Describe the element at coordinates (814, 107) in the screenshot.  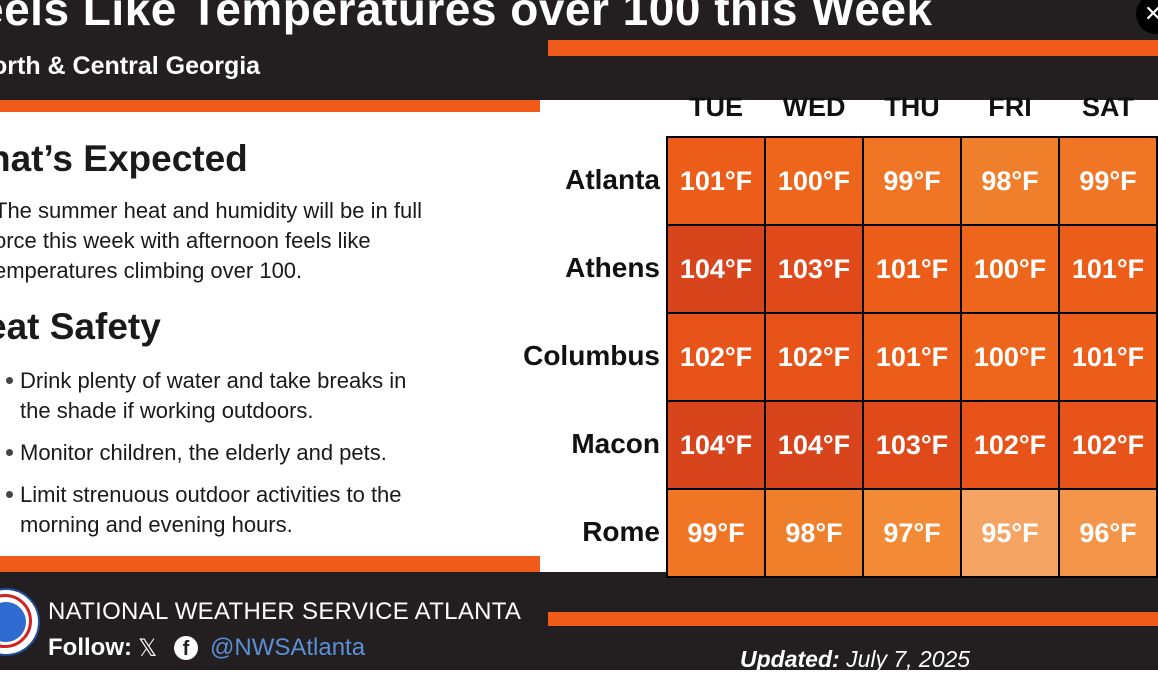
I see `day-header-wed: WED` at that location.